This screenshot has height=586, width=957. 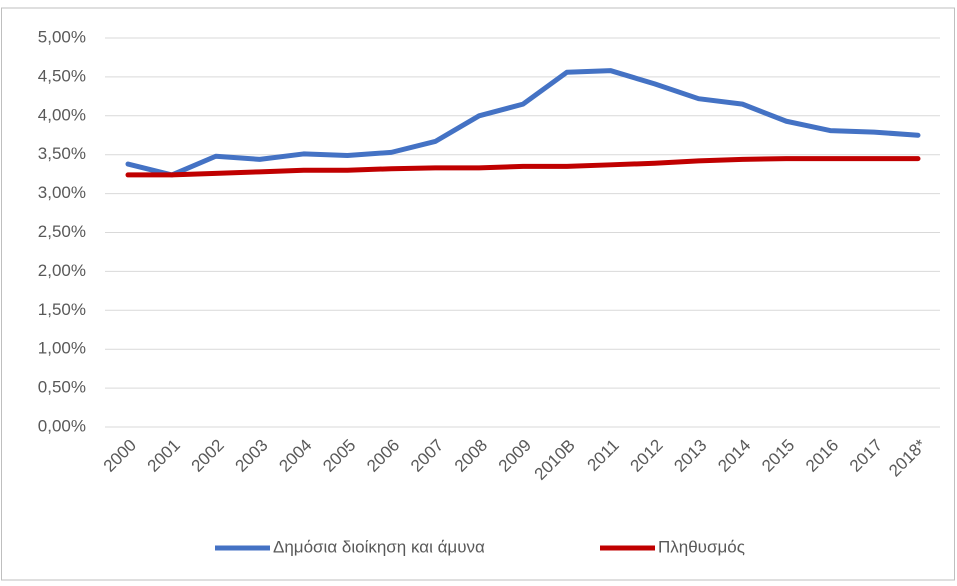 What do you see at coordinates (62, 348) in the screenshot?
I see `y-tick-label: 1,00%` at bounding box center [62, 348].